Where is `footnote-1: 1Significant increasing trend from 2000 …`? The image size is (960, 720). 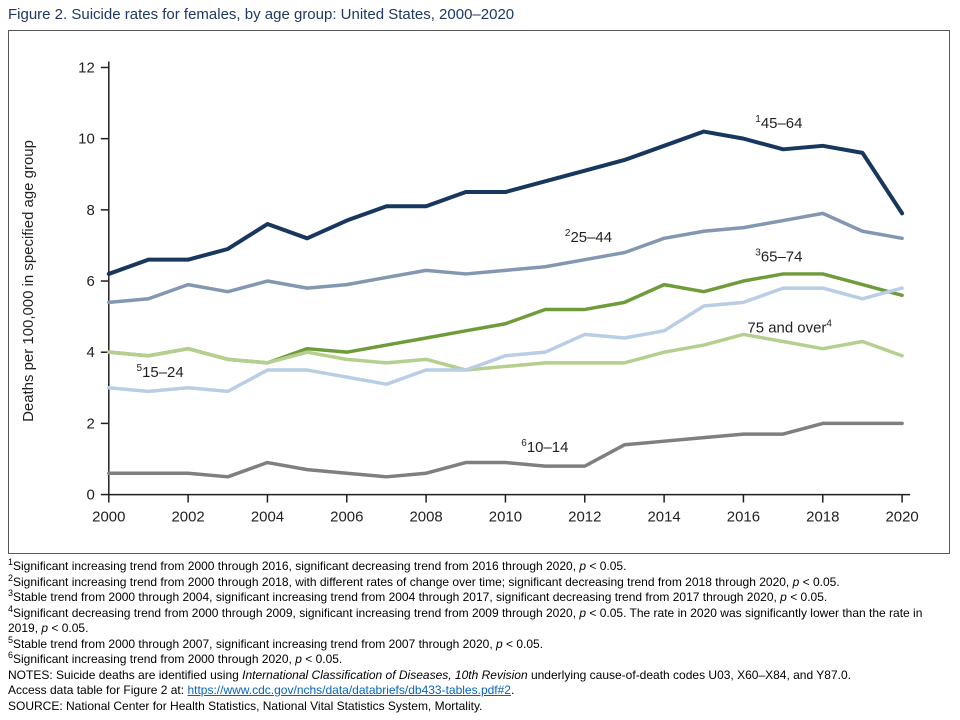 footnote-1: 1Significant increasing trend from 2000 … is located at coordinates (481, 566).